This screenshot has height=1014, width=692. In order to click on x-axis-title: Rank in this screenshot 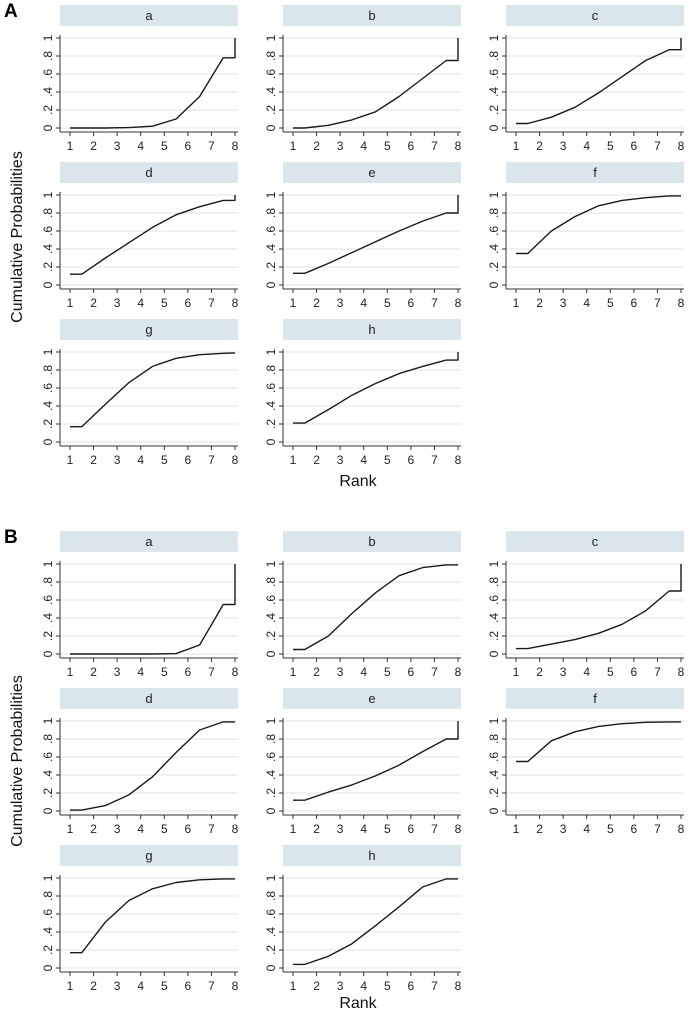, I will do `click(358, 481)`.